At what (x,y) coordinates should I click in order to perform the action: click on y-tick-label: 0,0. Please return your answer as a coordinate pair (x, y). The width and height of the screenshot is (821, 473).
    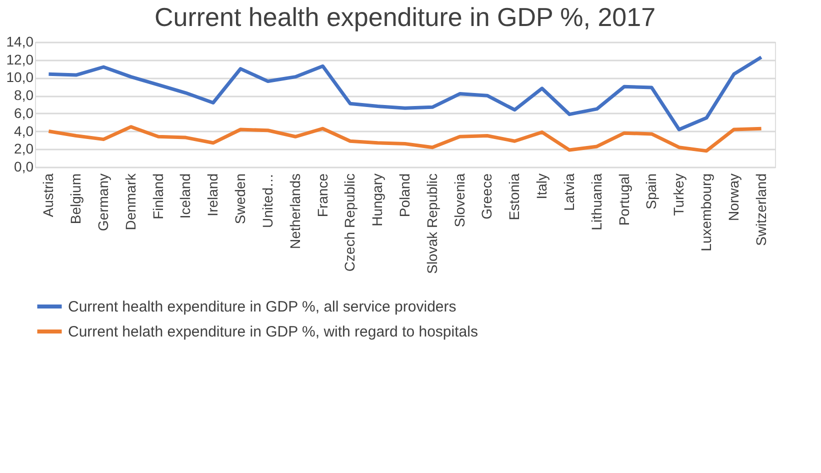
    Looking at the image, I should click on (24, 166).